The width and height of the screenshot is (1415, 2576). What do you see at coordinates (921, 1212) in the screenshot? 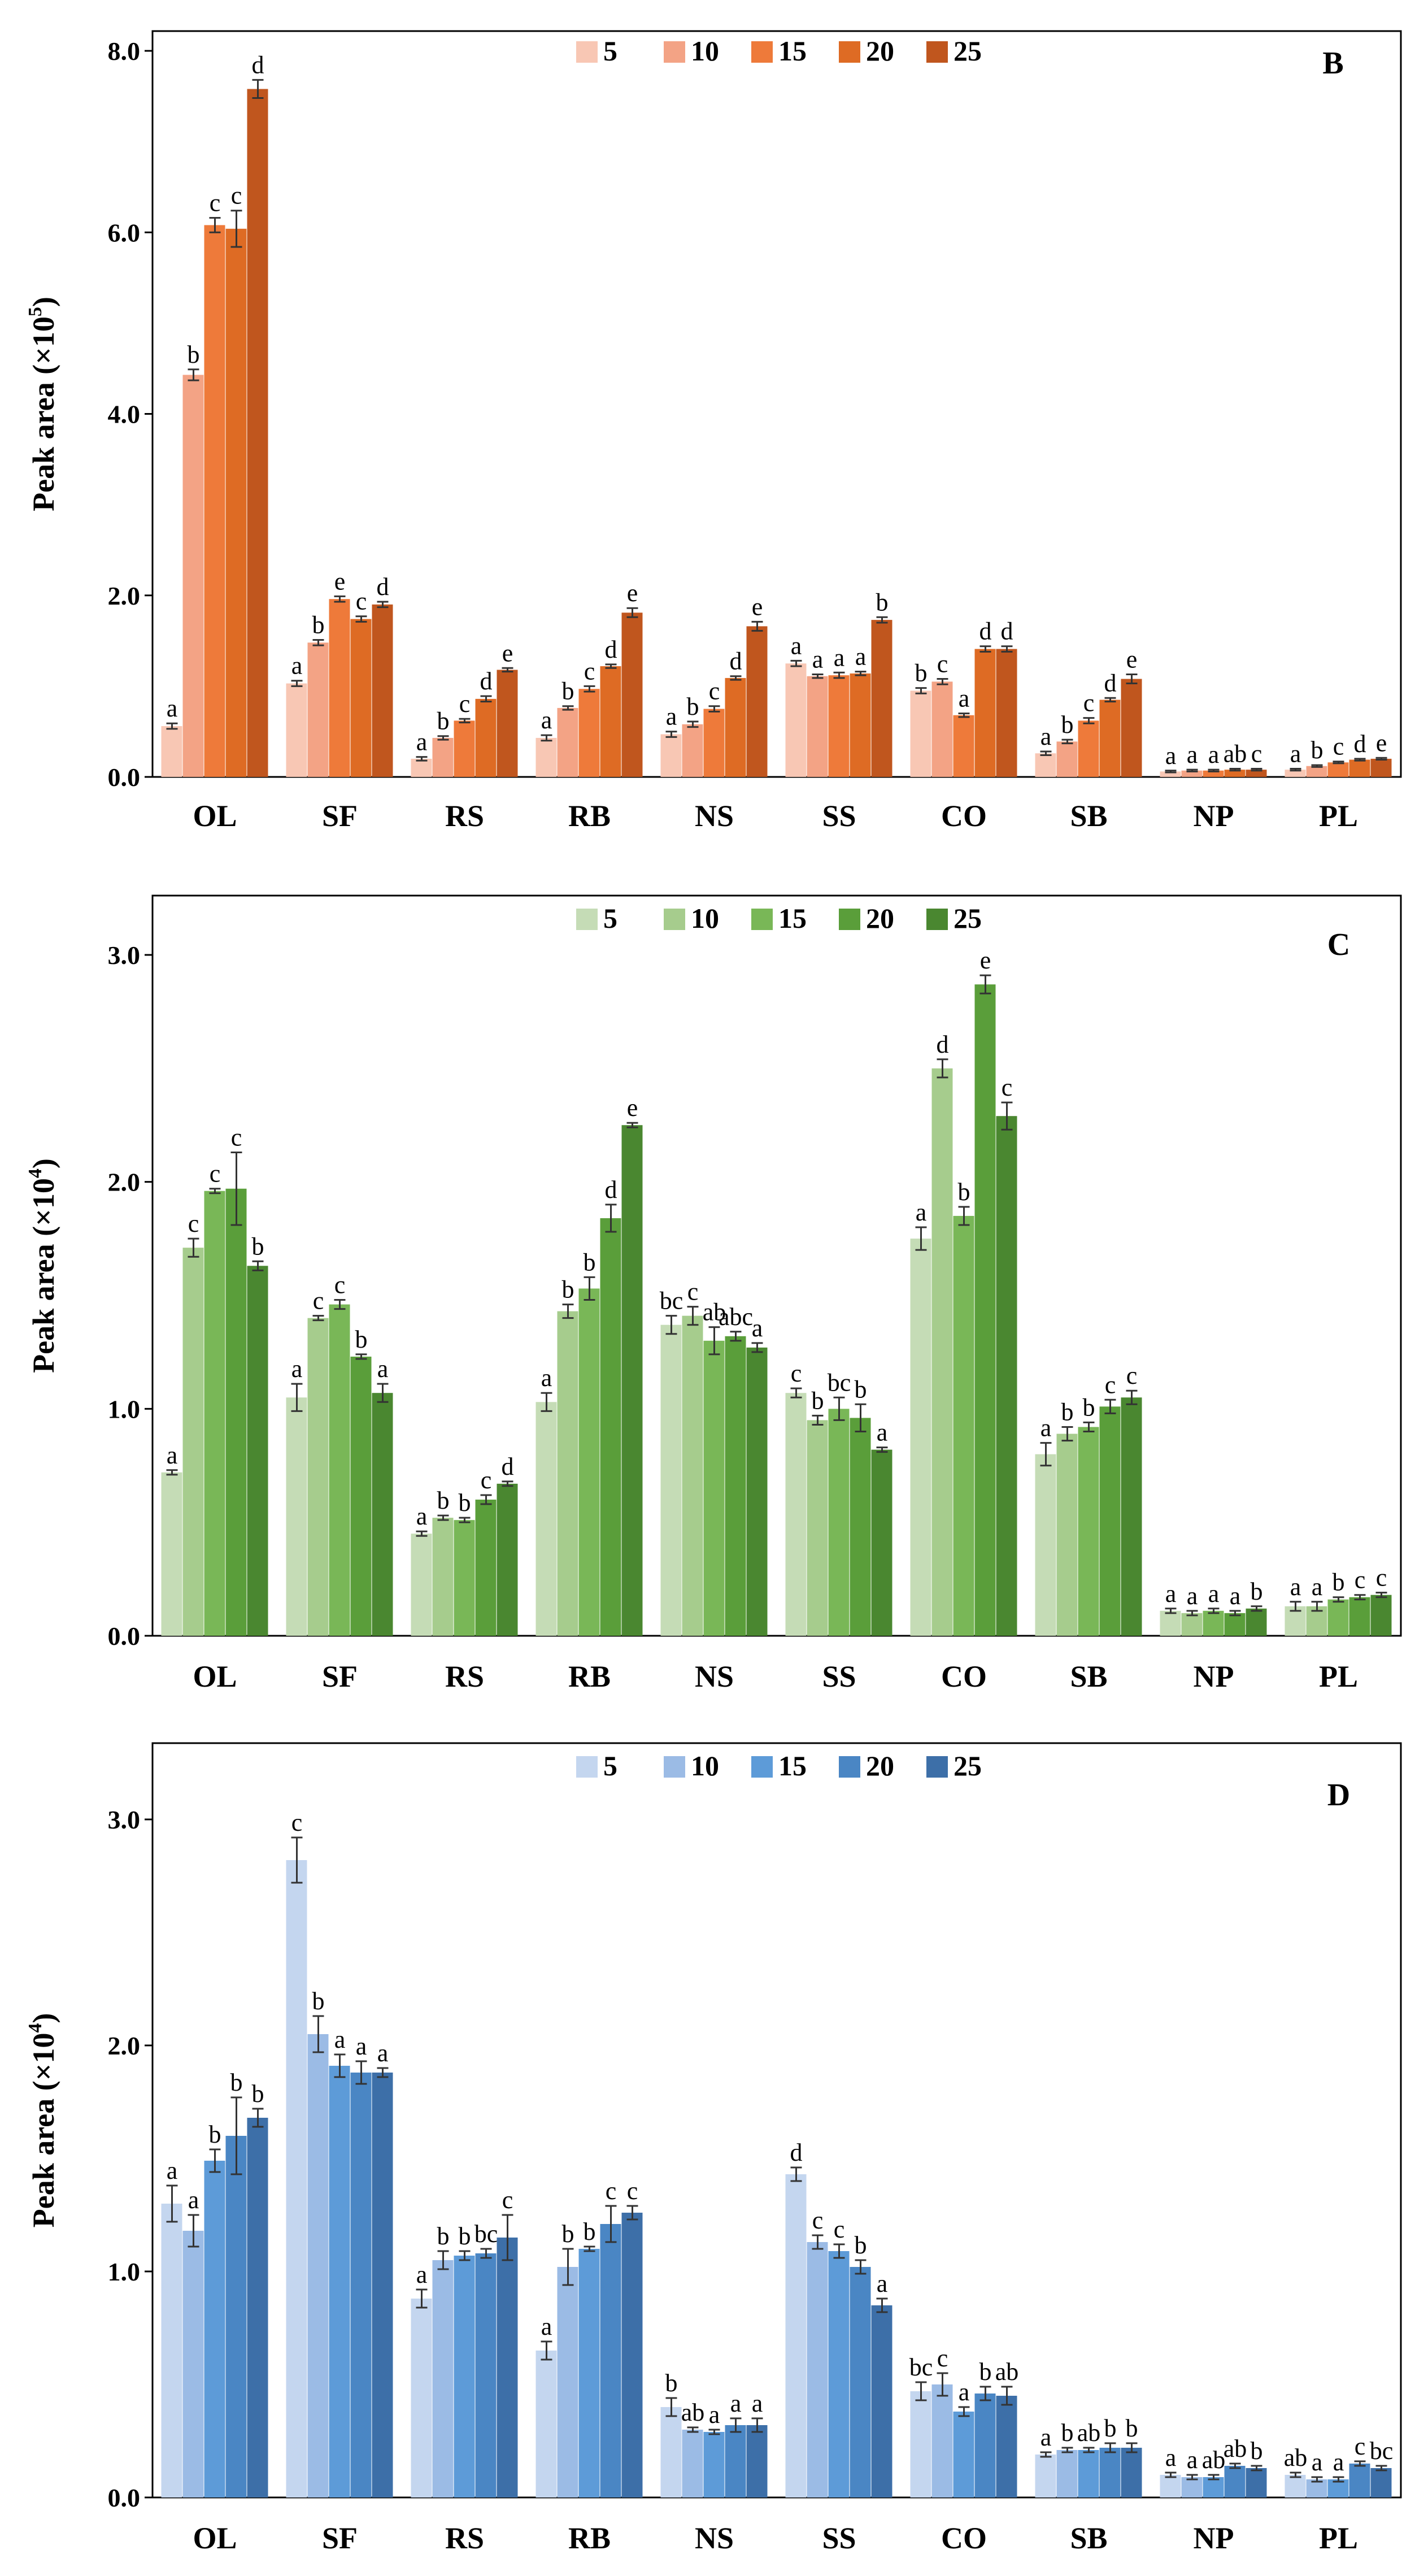
I see `sig-letter-CO-5: a` at bounding box center [921, 1212].